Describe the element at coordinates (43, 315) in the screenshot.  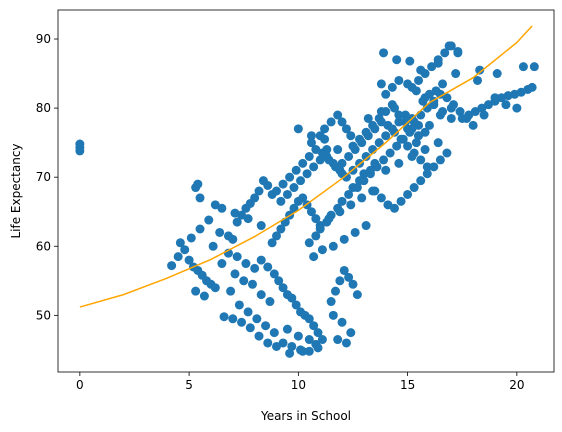
I see `y-tick-label: 50` at that location.